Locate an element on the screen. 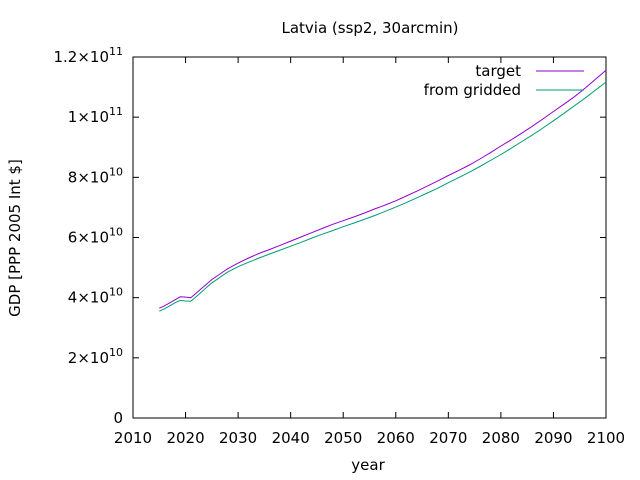 This screenshot has width=640, height=480. chart-title: Latvia (ssp2, 30arcmin) is located at coordinates (369, 28).